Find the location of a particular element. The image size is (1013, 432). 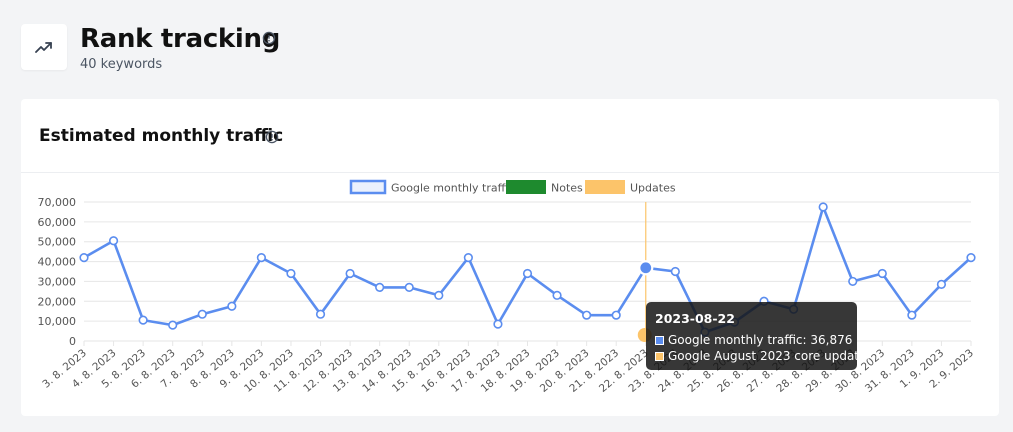

legend-item: Google monthly traffic is located at coordinates (431, 187).